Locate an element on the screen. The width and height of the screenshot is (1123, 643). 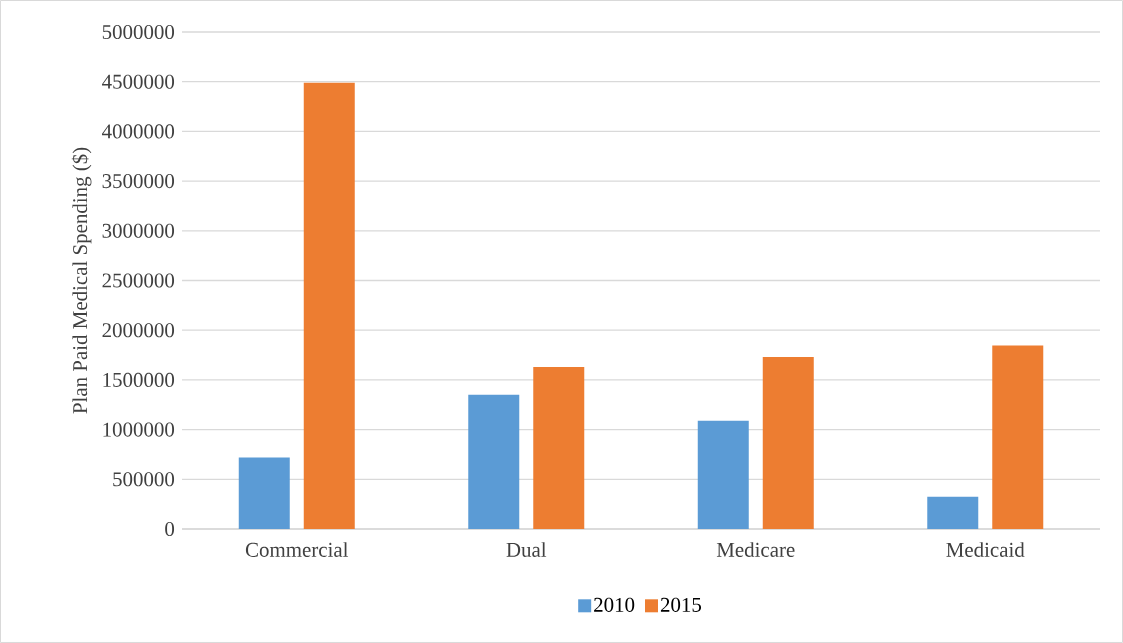
x-tick-label: Medicare is located at coordinates (755, 549).